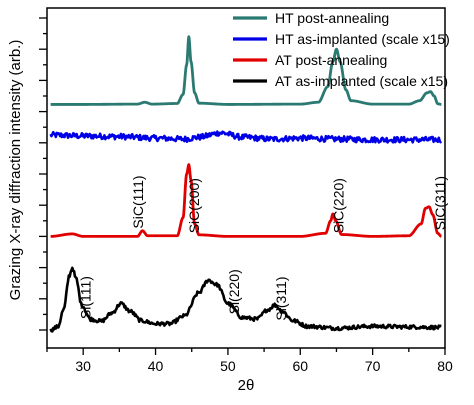  Describe the element at coordinates (300, 366) in the screenshot. I see `x-tick-label: 60` at that location.